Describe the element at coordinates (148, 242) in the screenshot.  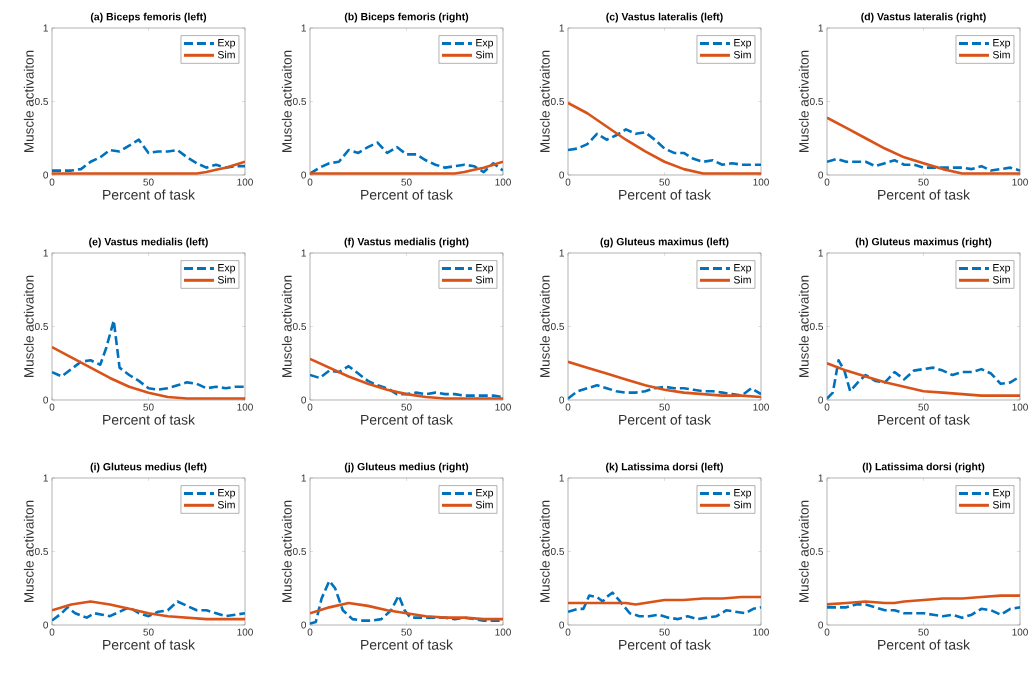
I see `chart-title: (e) Vastus medialis (left)` at that location.